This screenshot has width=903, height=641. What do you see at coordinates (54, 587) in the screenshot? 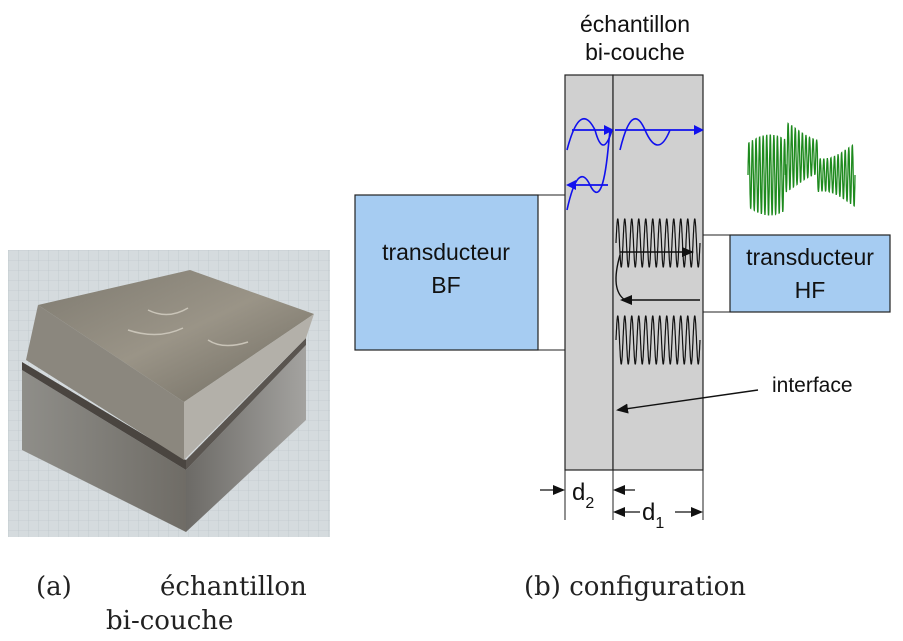
I see `caption-a-label: (a)` at bounding box center [54, 587].